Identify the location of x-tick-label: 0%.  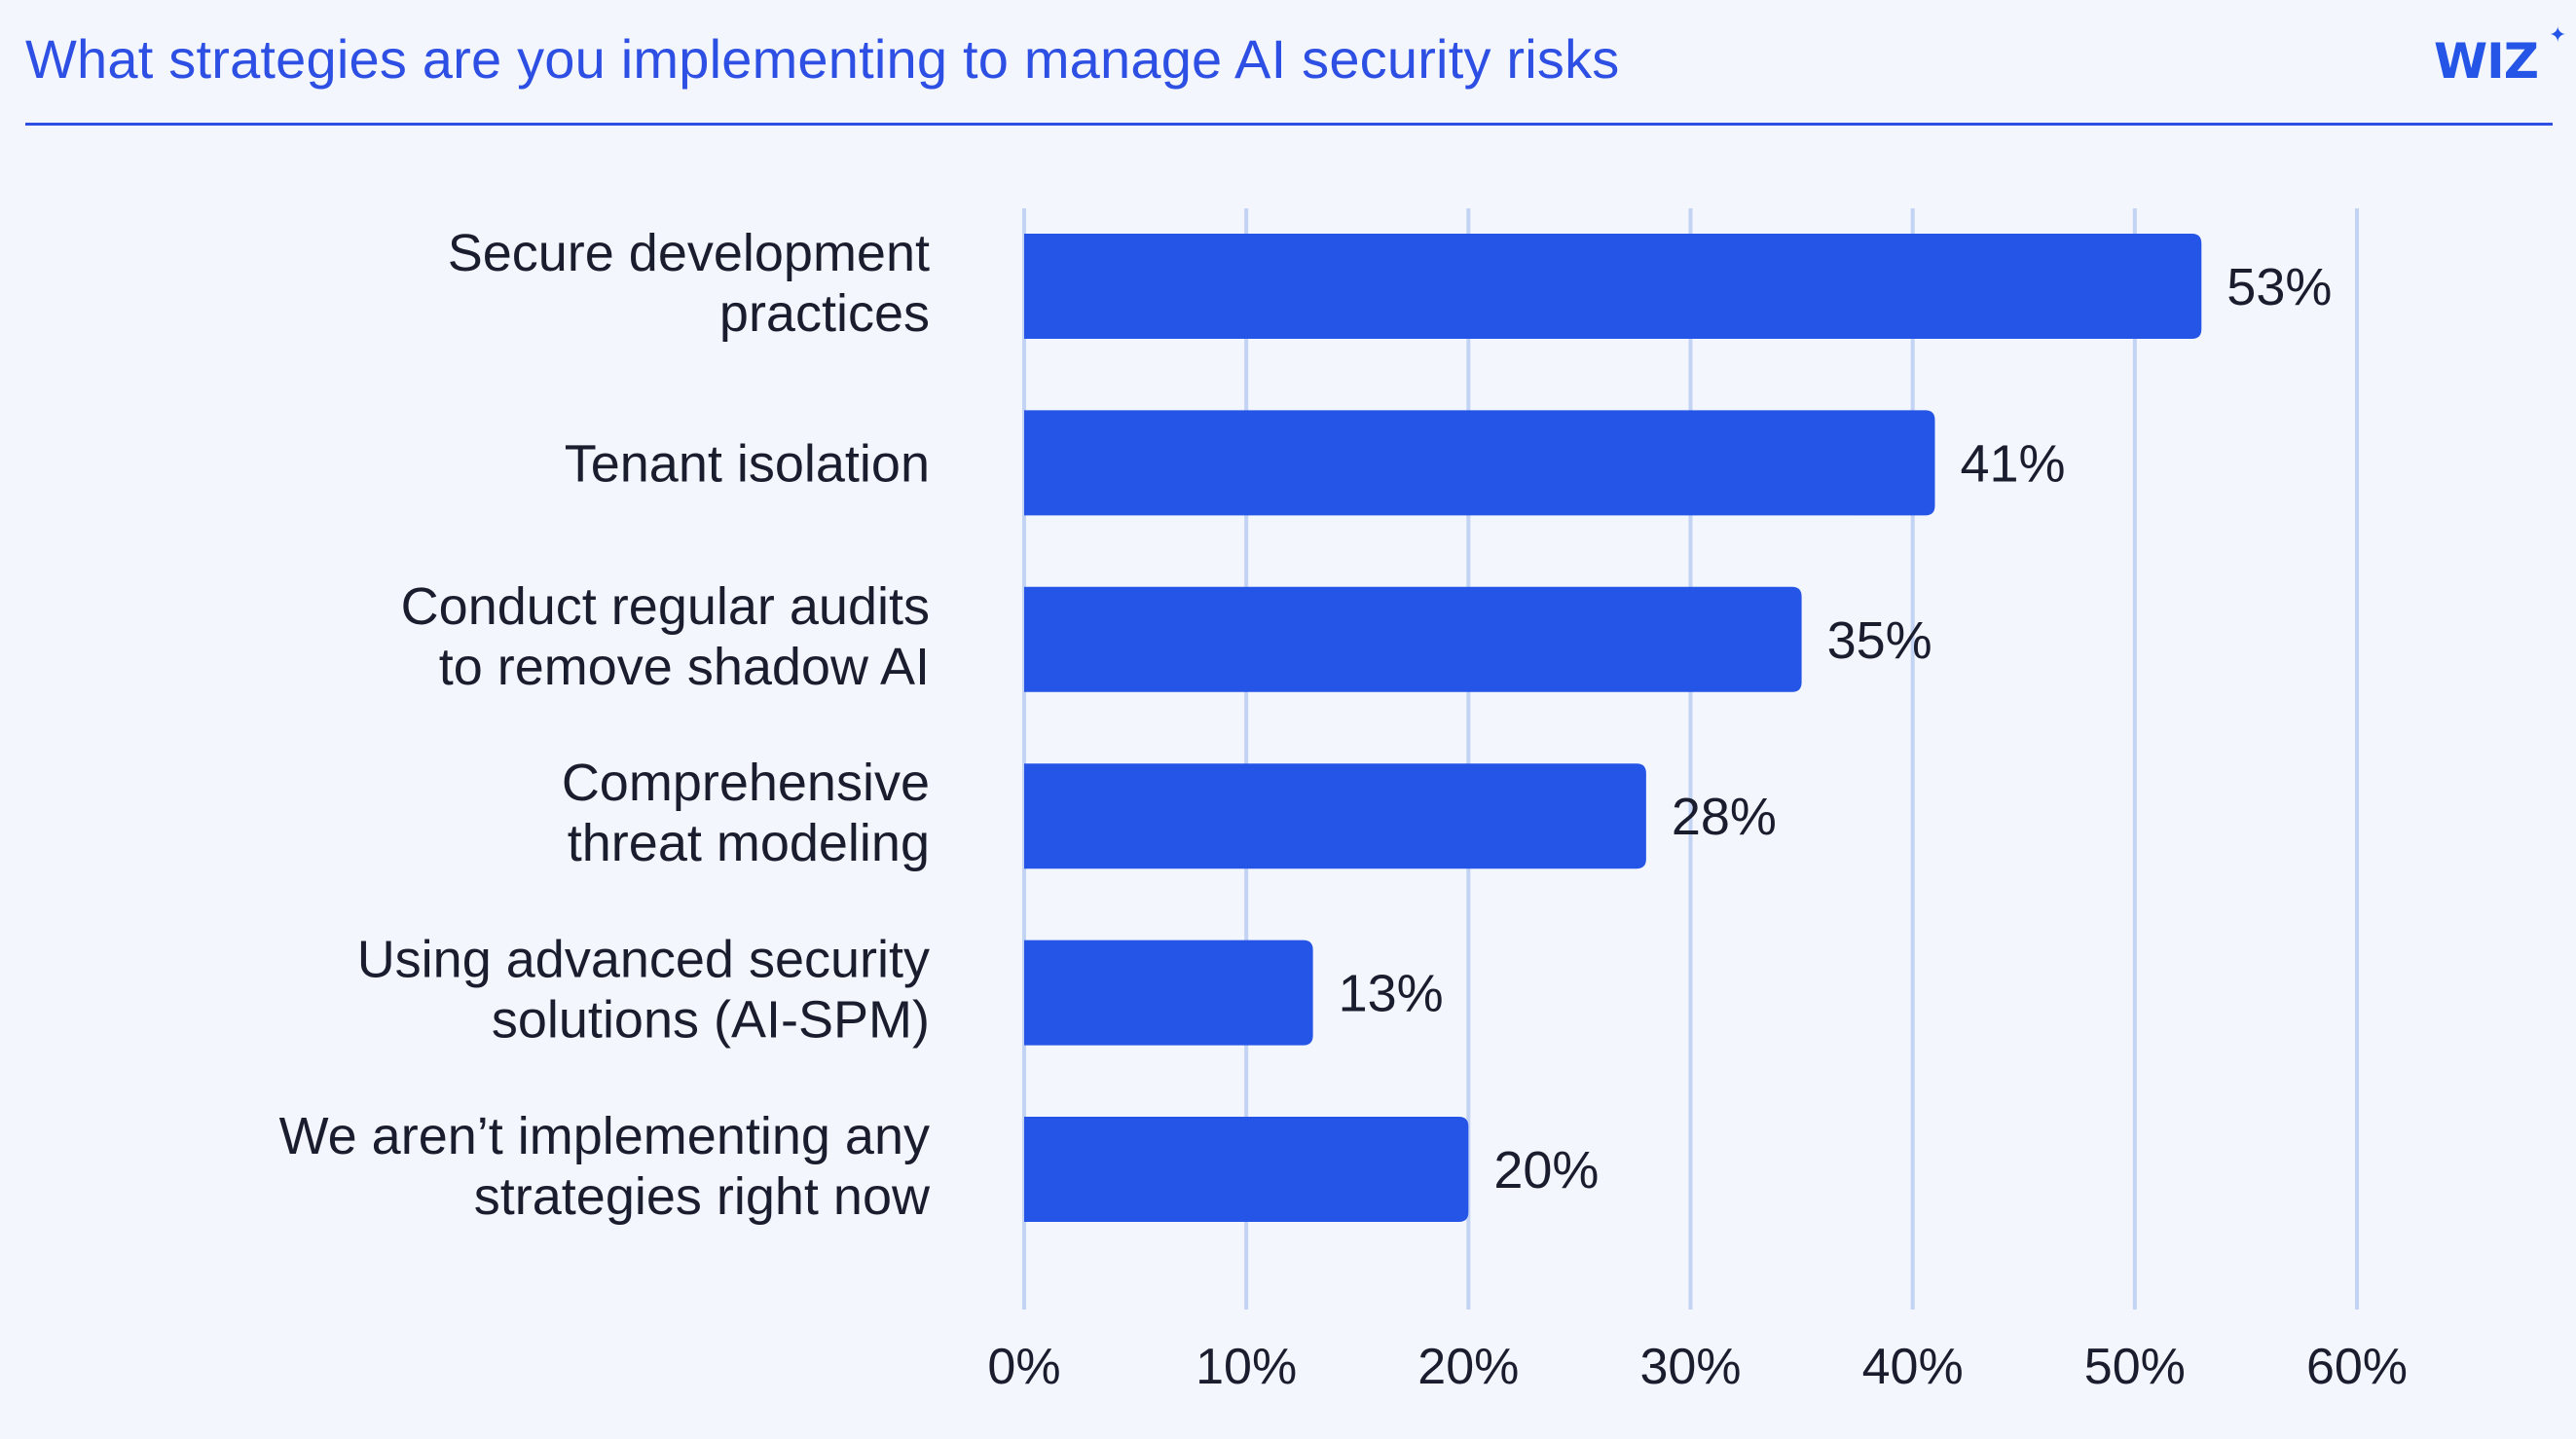
(1023, 1367).